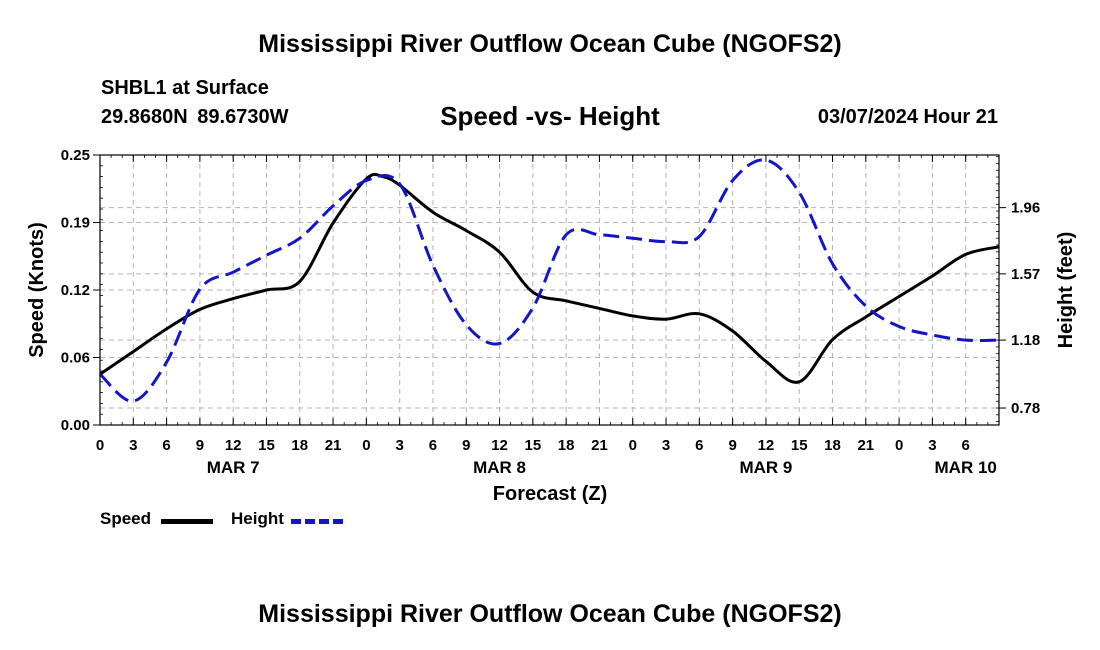  I want to click on legend-speed-label: Speed, so click(126, 518).